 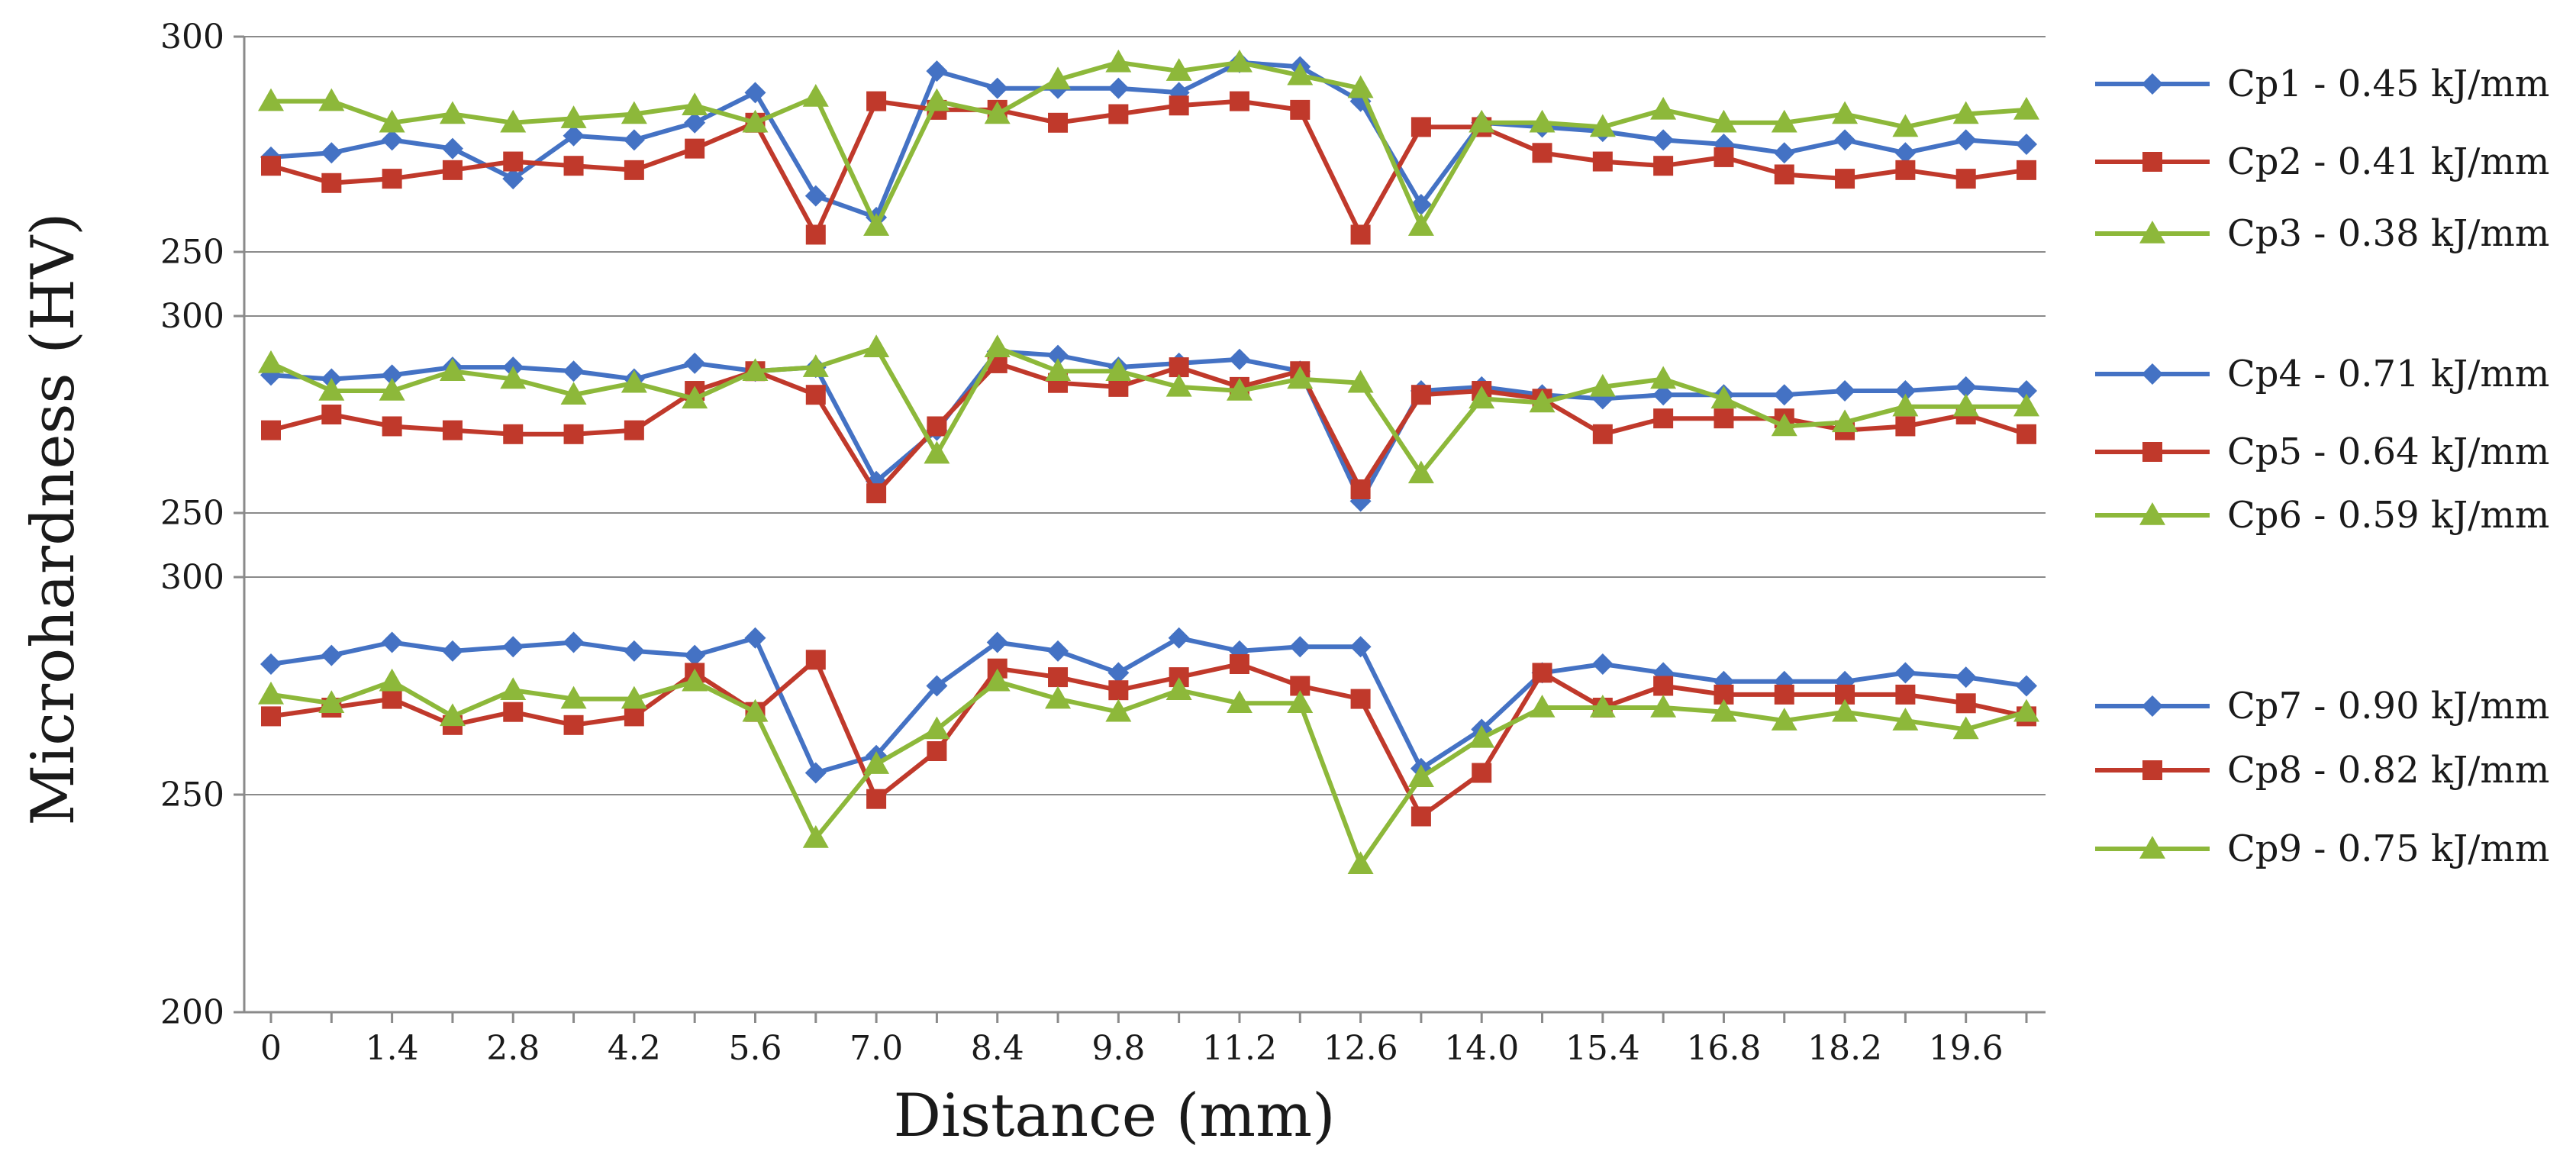 What do you see at coordinates (1149, 142) in the screenshot?
I see `series-cp3` at bounding box center [1149, 142].